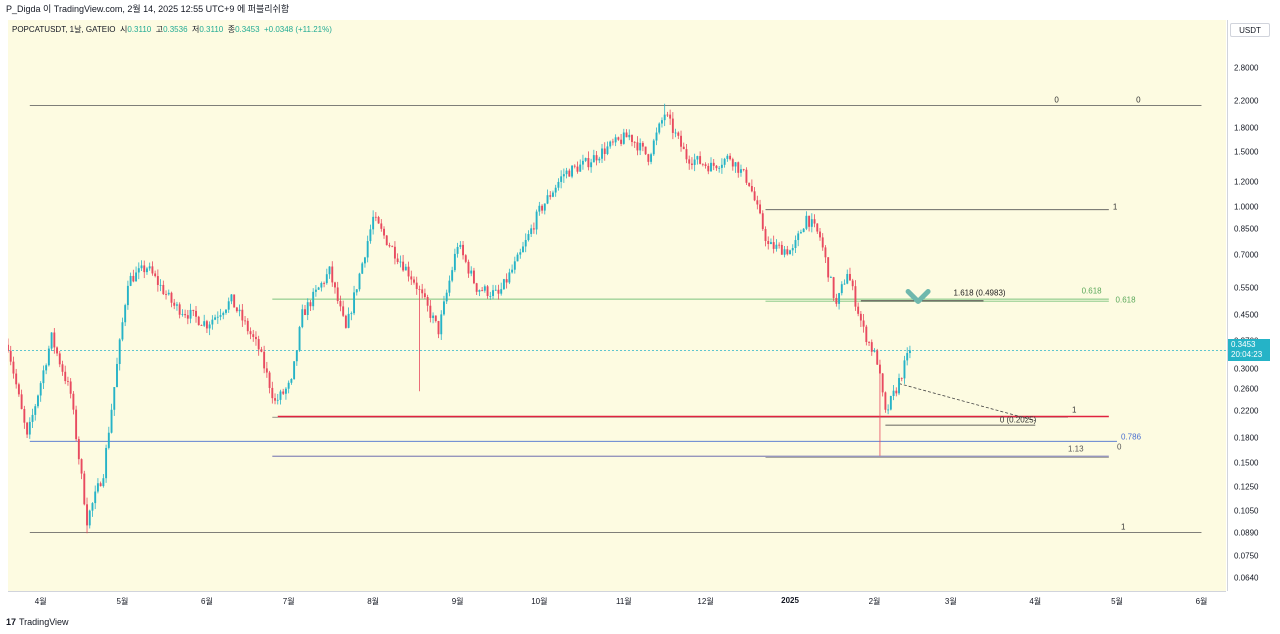 The image size is (1280, 634). What do you see at coordinates (705, 601) in the screenshot?
I see `x-tick-label: 12월` at bounding box center [705, 601].